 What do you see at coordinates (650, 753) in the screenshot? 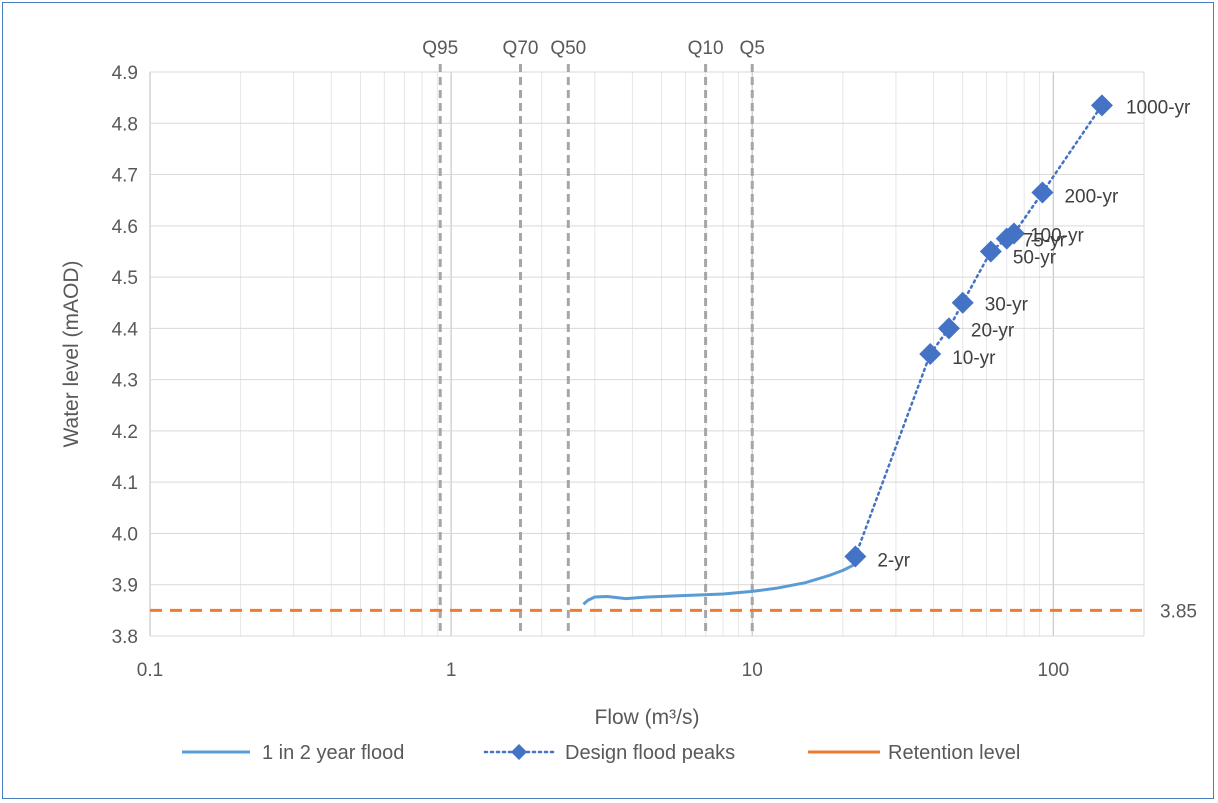
I see `legend-label: Design flood peaks` at bounding box center [650, 753].